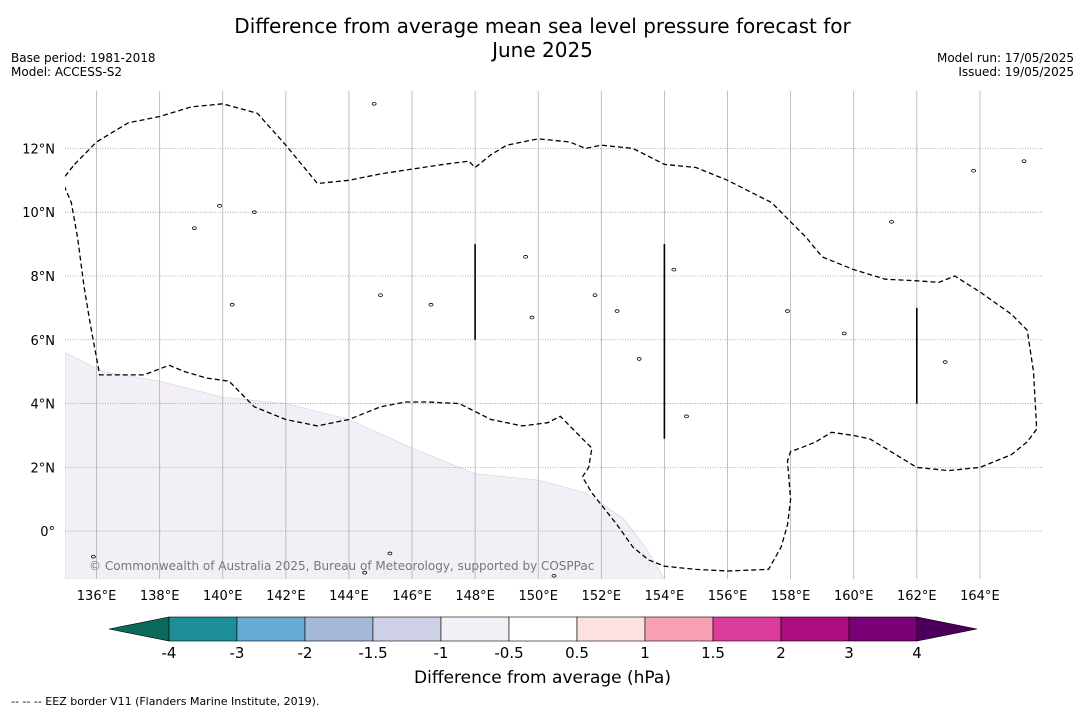 The image size is (1085, 713). I want to click on lat-tick-label: 0°, so click(47, 532).